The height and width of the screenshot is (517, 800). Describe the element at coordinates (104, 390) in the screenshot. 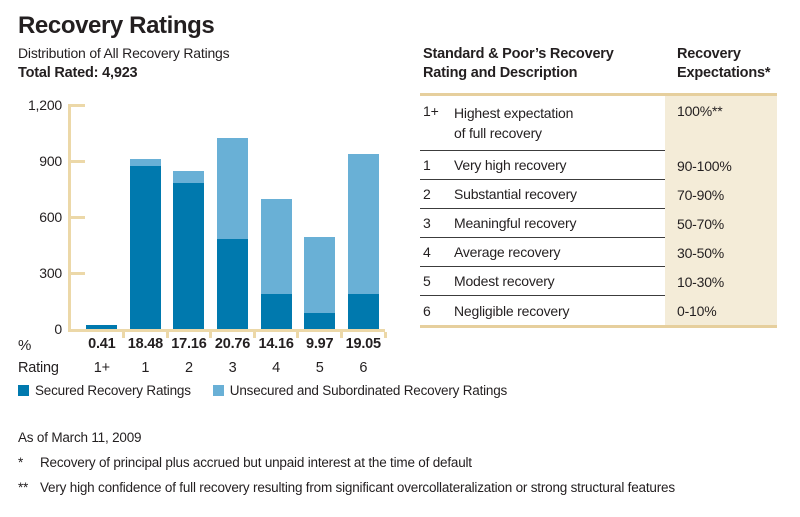

I see `legend-item-secured: Secured Recovery Ratings` at that location.